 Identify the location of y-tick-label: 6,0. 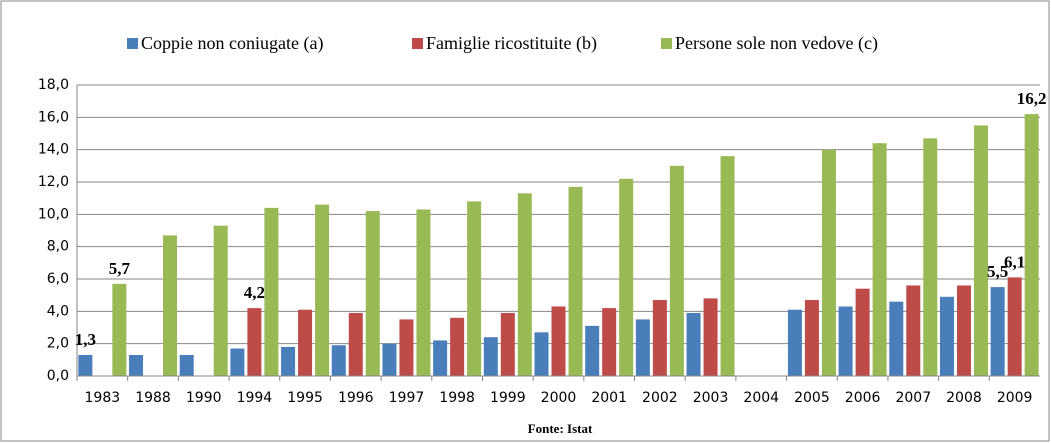
(58, 279).